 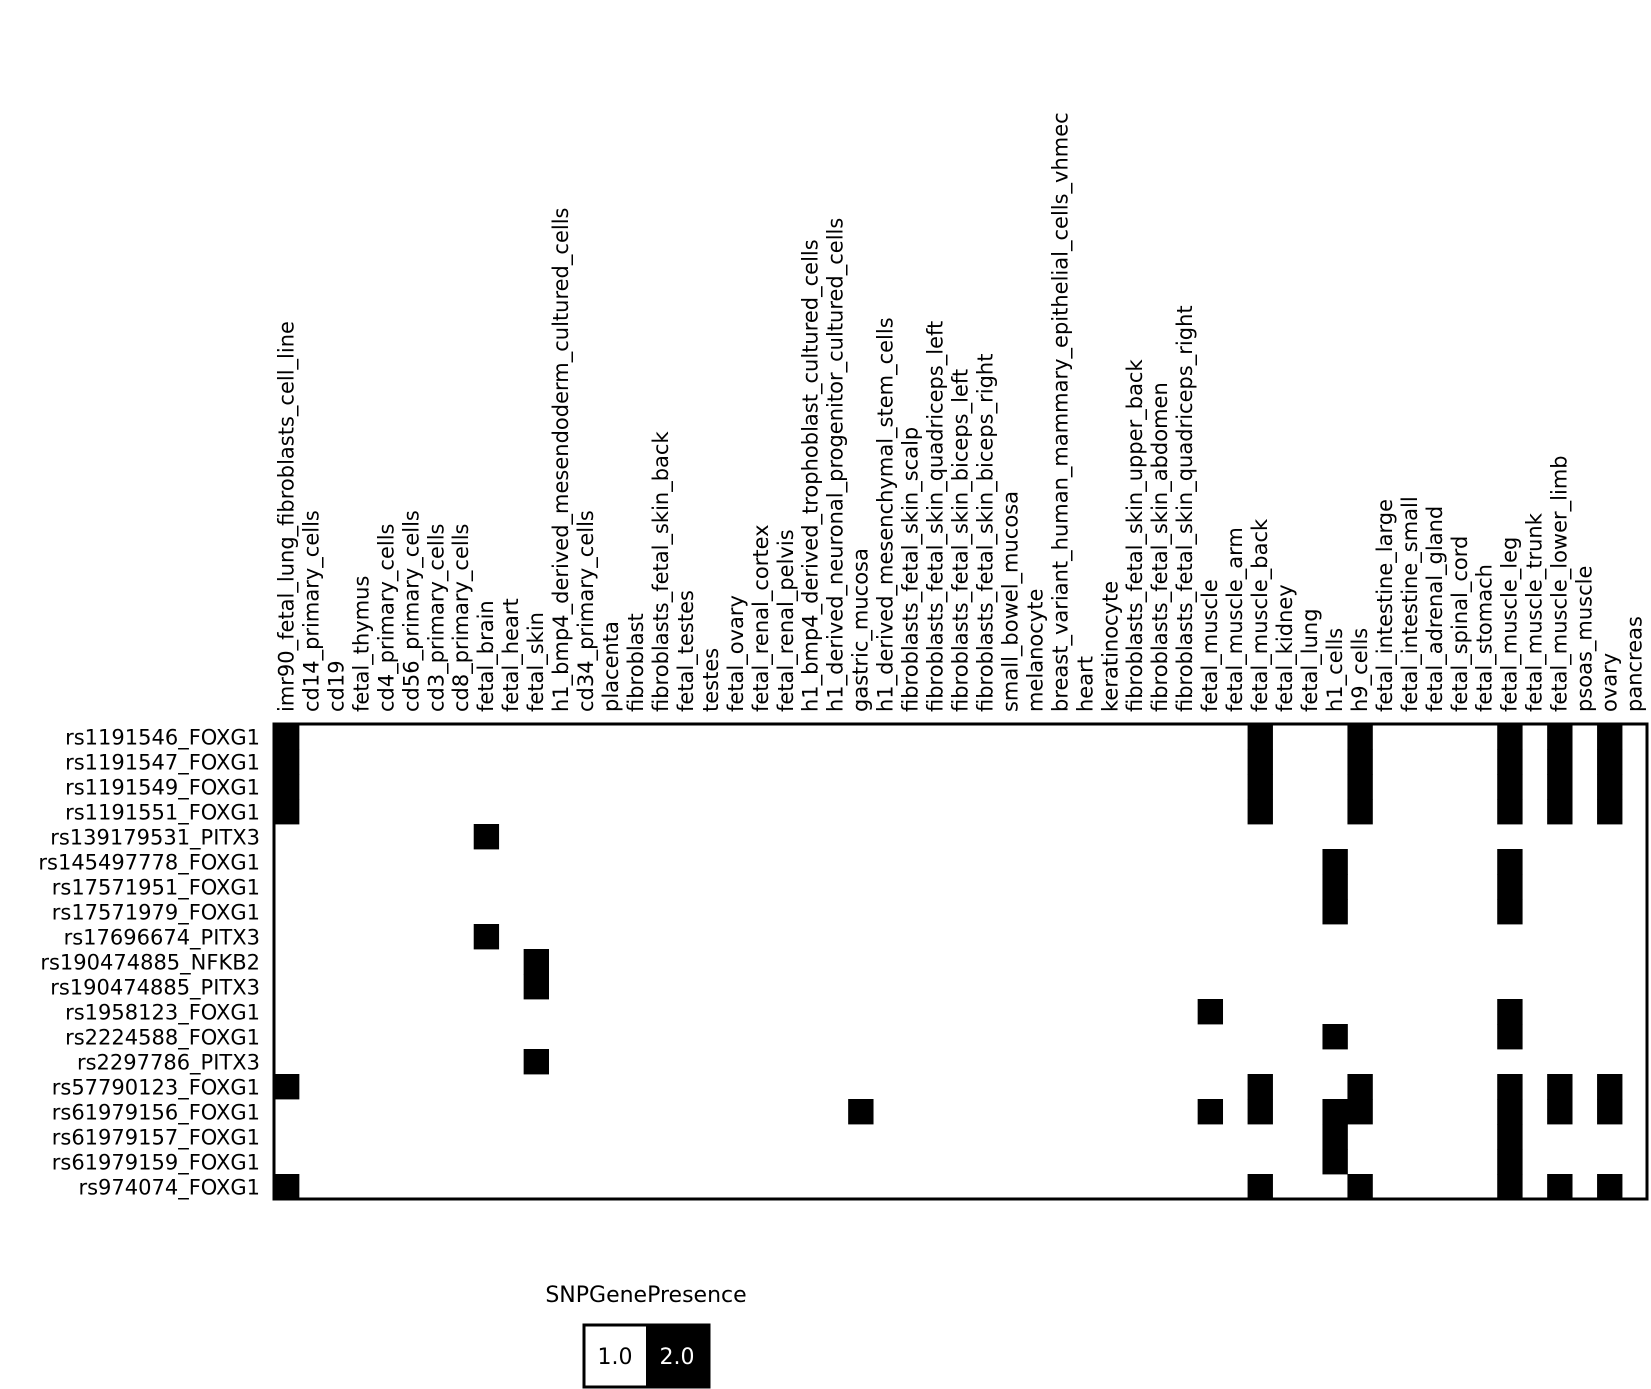 What do you see at coordinates (1310, 660) in the screenshot?
I see `column-label: fetal_lung` at bounding box center [1310, 660].